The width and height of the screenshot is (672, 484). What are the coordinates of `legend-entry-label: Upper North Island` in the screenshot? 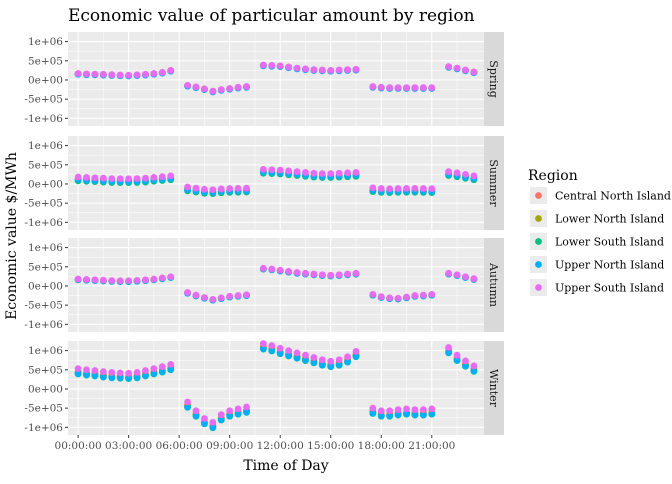 It's located at (609, 265).